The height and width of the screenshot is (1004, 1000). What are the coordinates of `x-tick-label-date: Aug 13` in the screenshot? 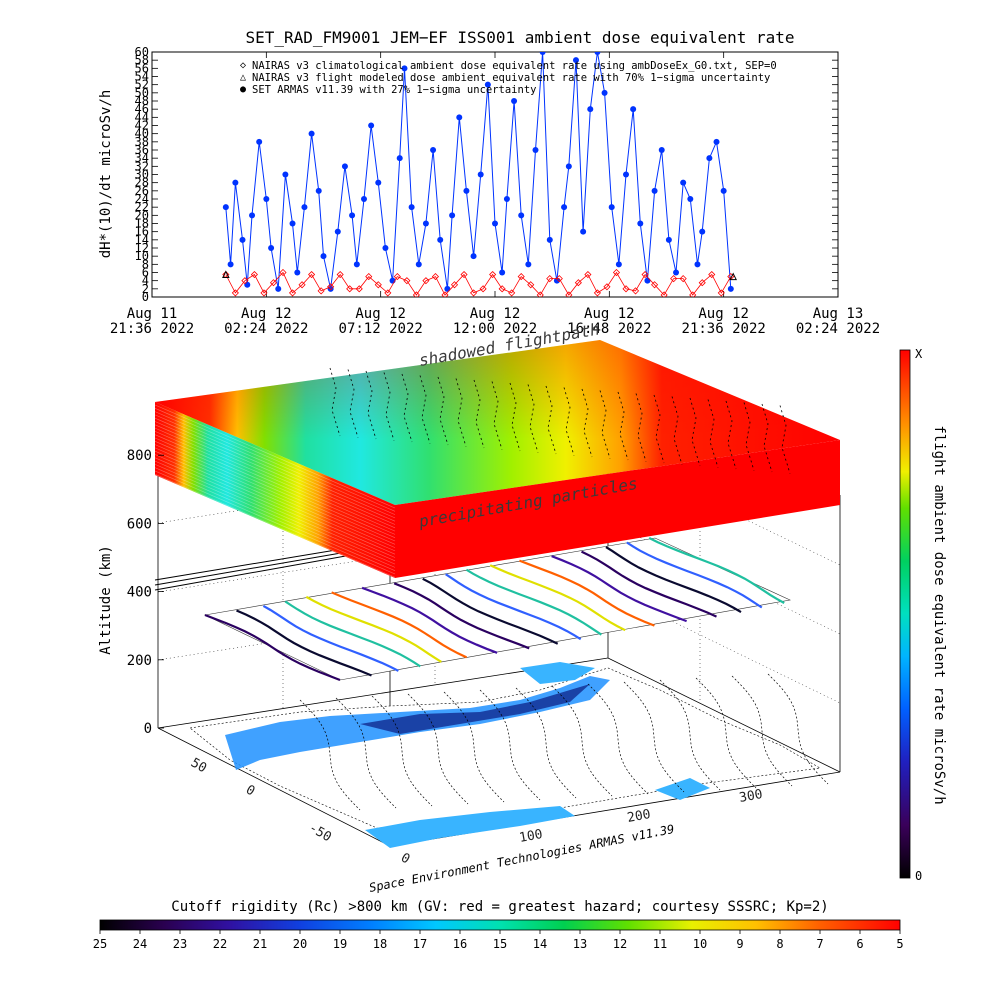 It's located at (838, 314).